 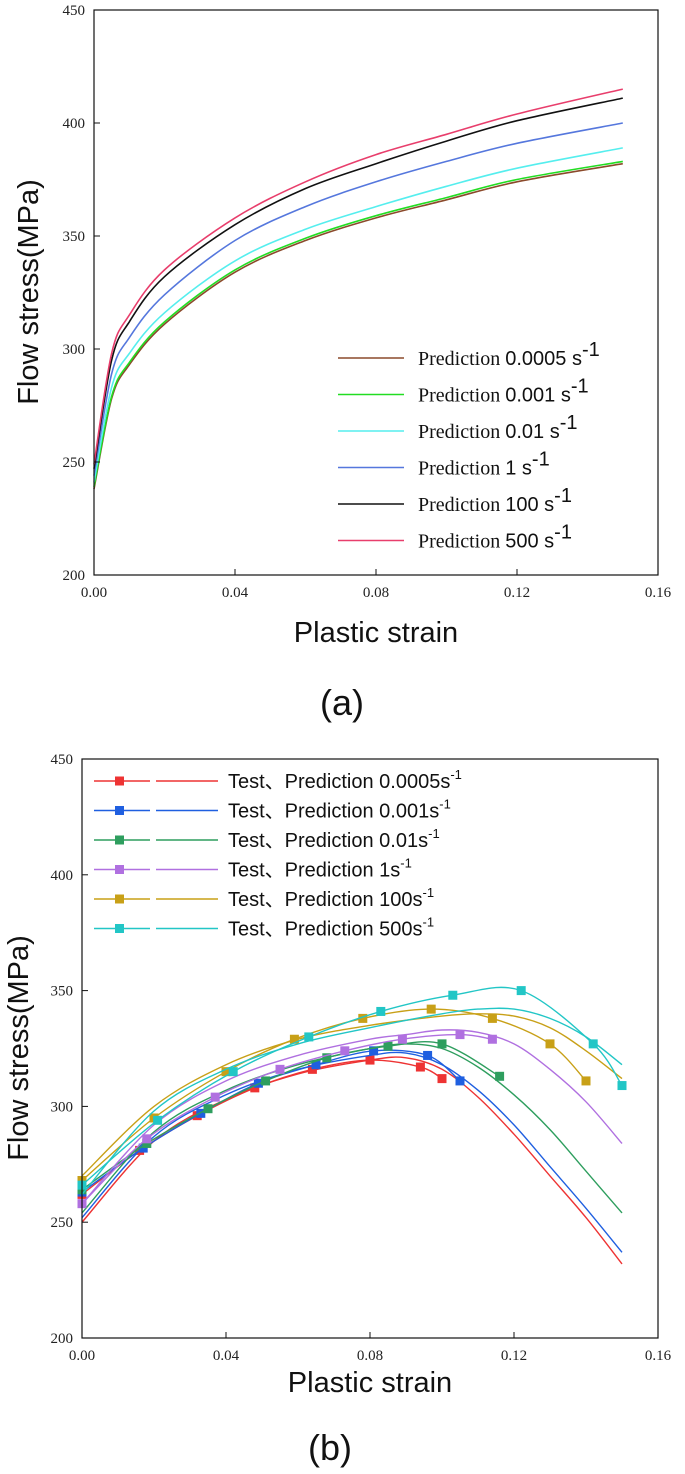 What do you see at coordinates (658, 1356) in the screenshot?
I see `chart-b-xtick-label-4: 0.16` at bounding box center [658, 1356].